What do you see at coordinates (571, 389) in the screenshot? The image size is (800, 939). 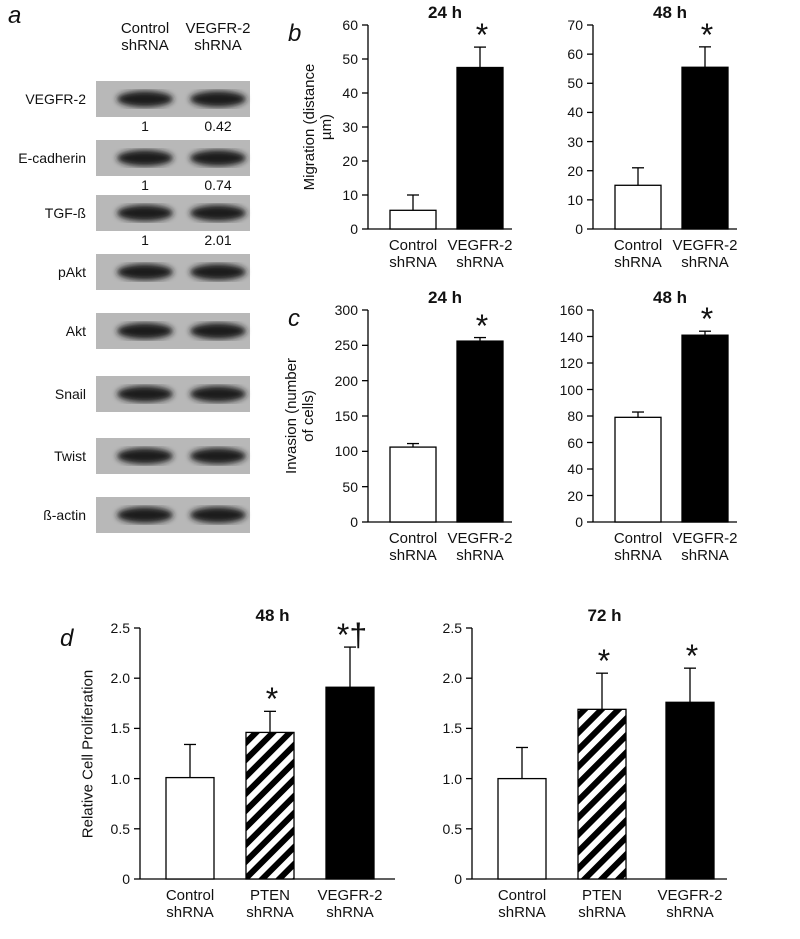 I see `y-tick-label: 100` at bounding box center [571, 389].